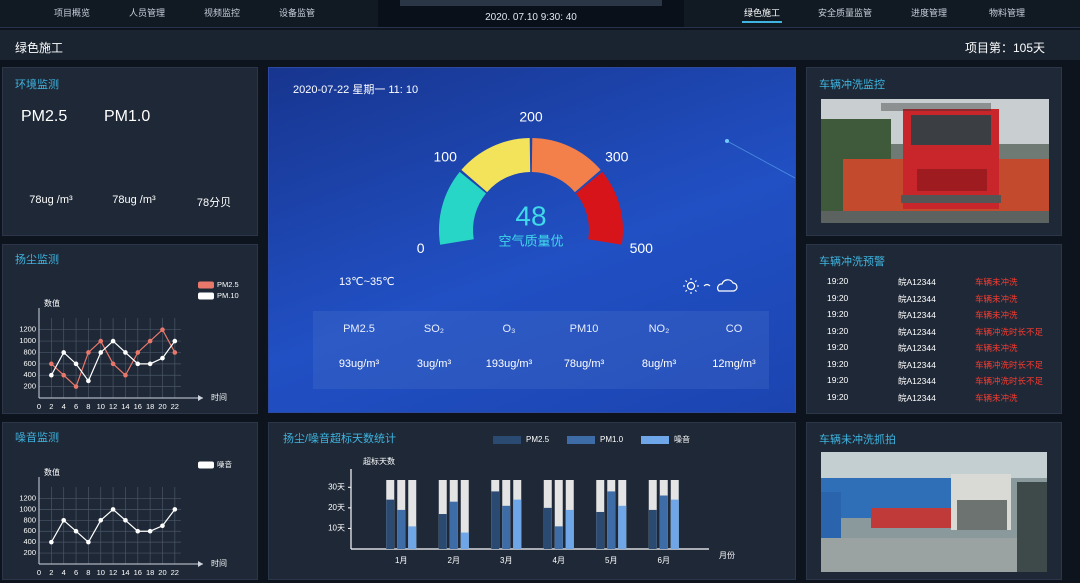 Image resolution: width=1080 pixels, height=583 pixels. I want to click on x-axis-label: 时间, so click(219, 563).